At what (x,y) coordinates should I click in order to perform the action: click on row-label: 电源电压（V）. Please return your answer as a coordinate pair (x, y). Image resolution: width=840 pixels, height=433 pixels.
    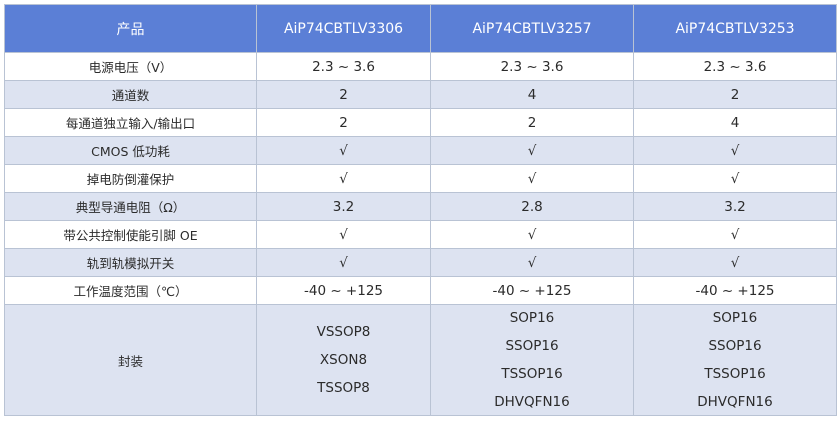
    Looking at the image, I should click on (130, 66).